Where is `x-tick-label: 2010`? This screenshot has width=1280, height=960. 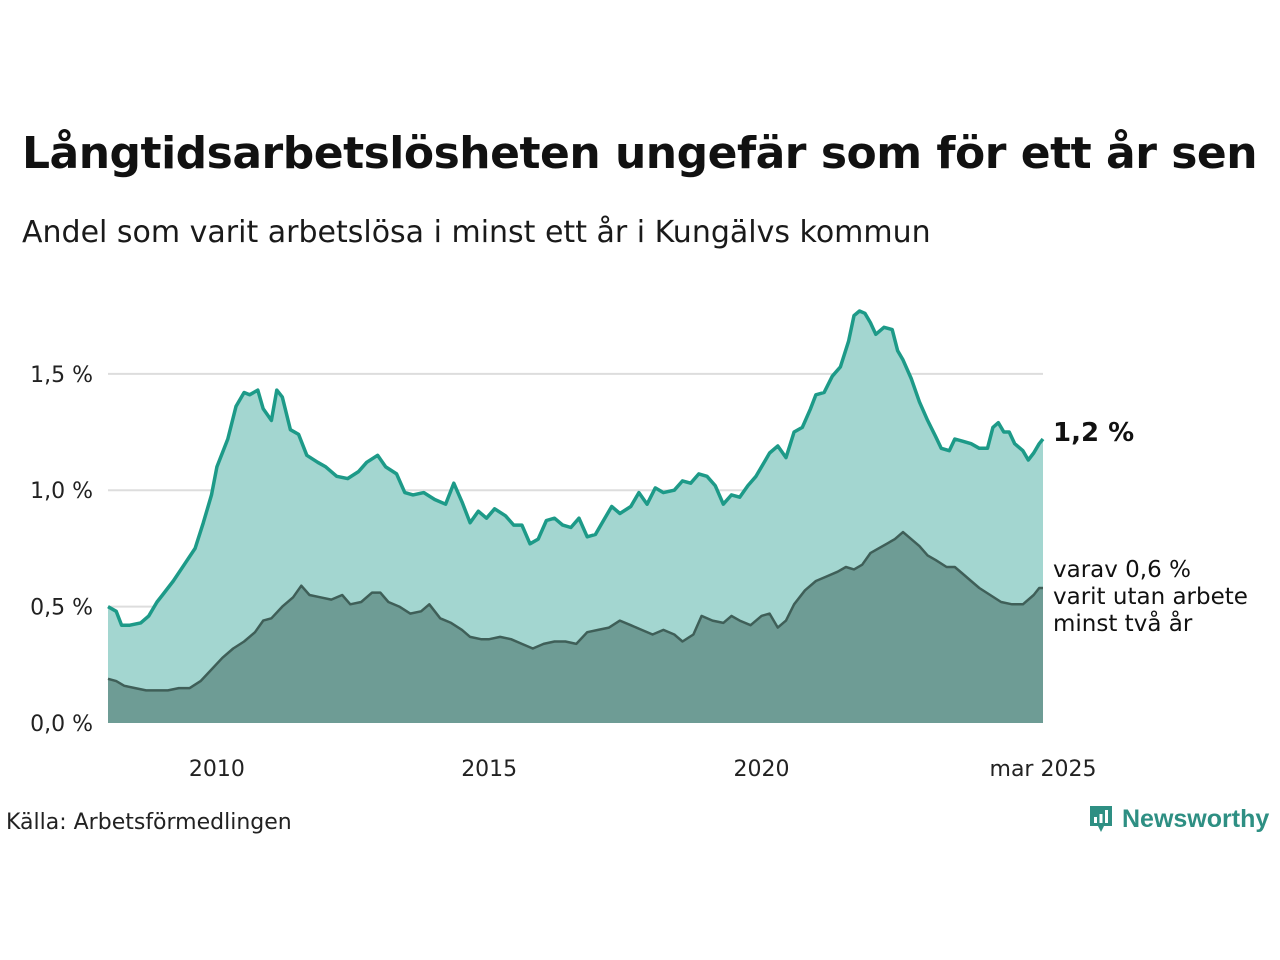 x-tick-label: 2010 is located at coordinates (217, 769).